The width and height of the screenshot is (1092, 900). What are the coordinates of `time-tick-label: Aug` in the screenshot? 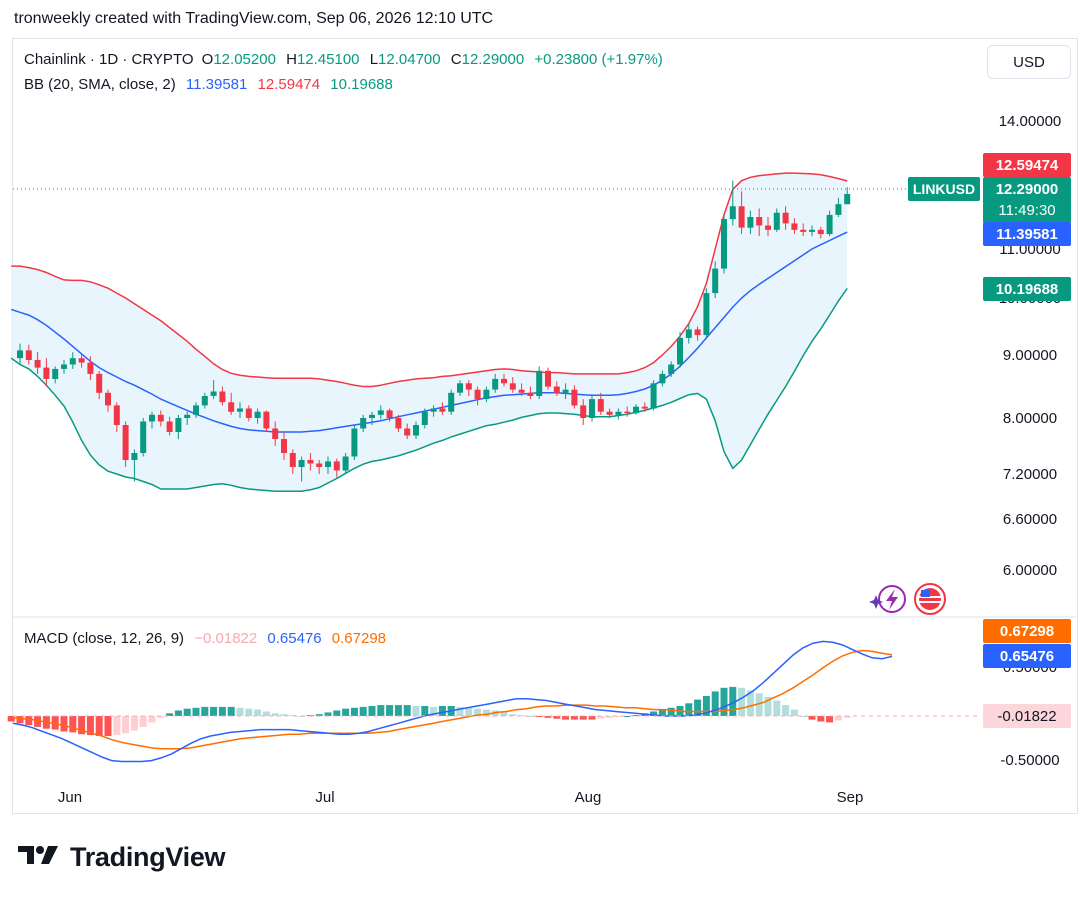 It's located at (588, 797).